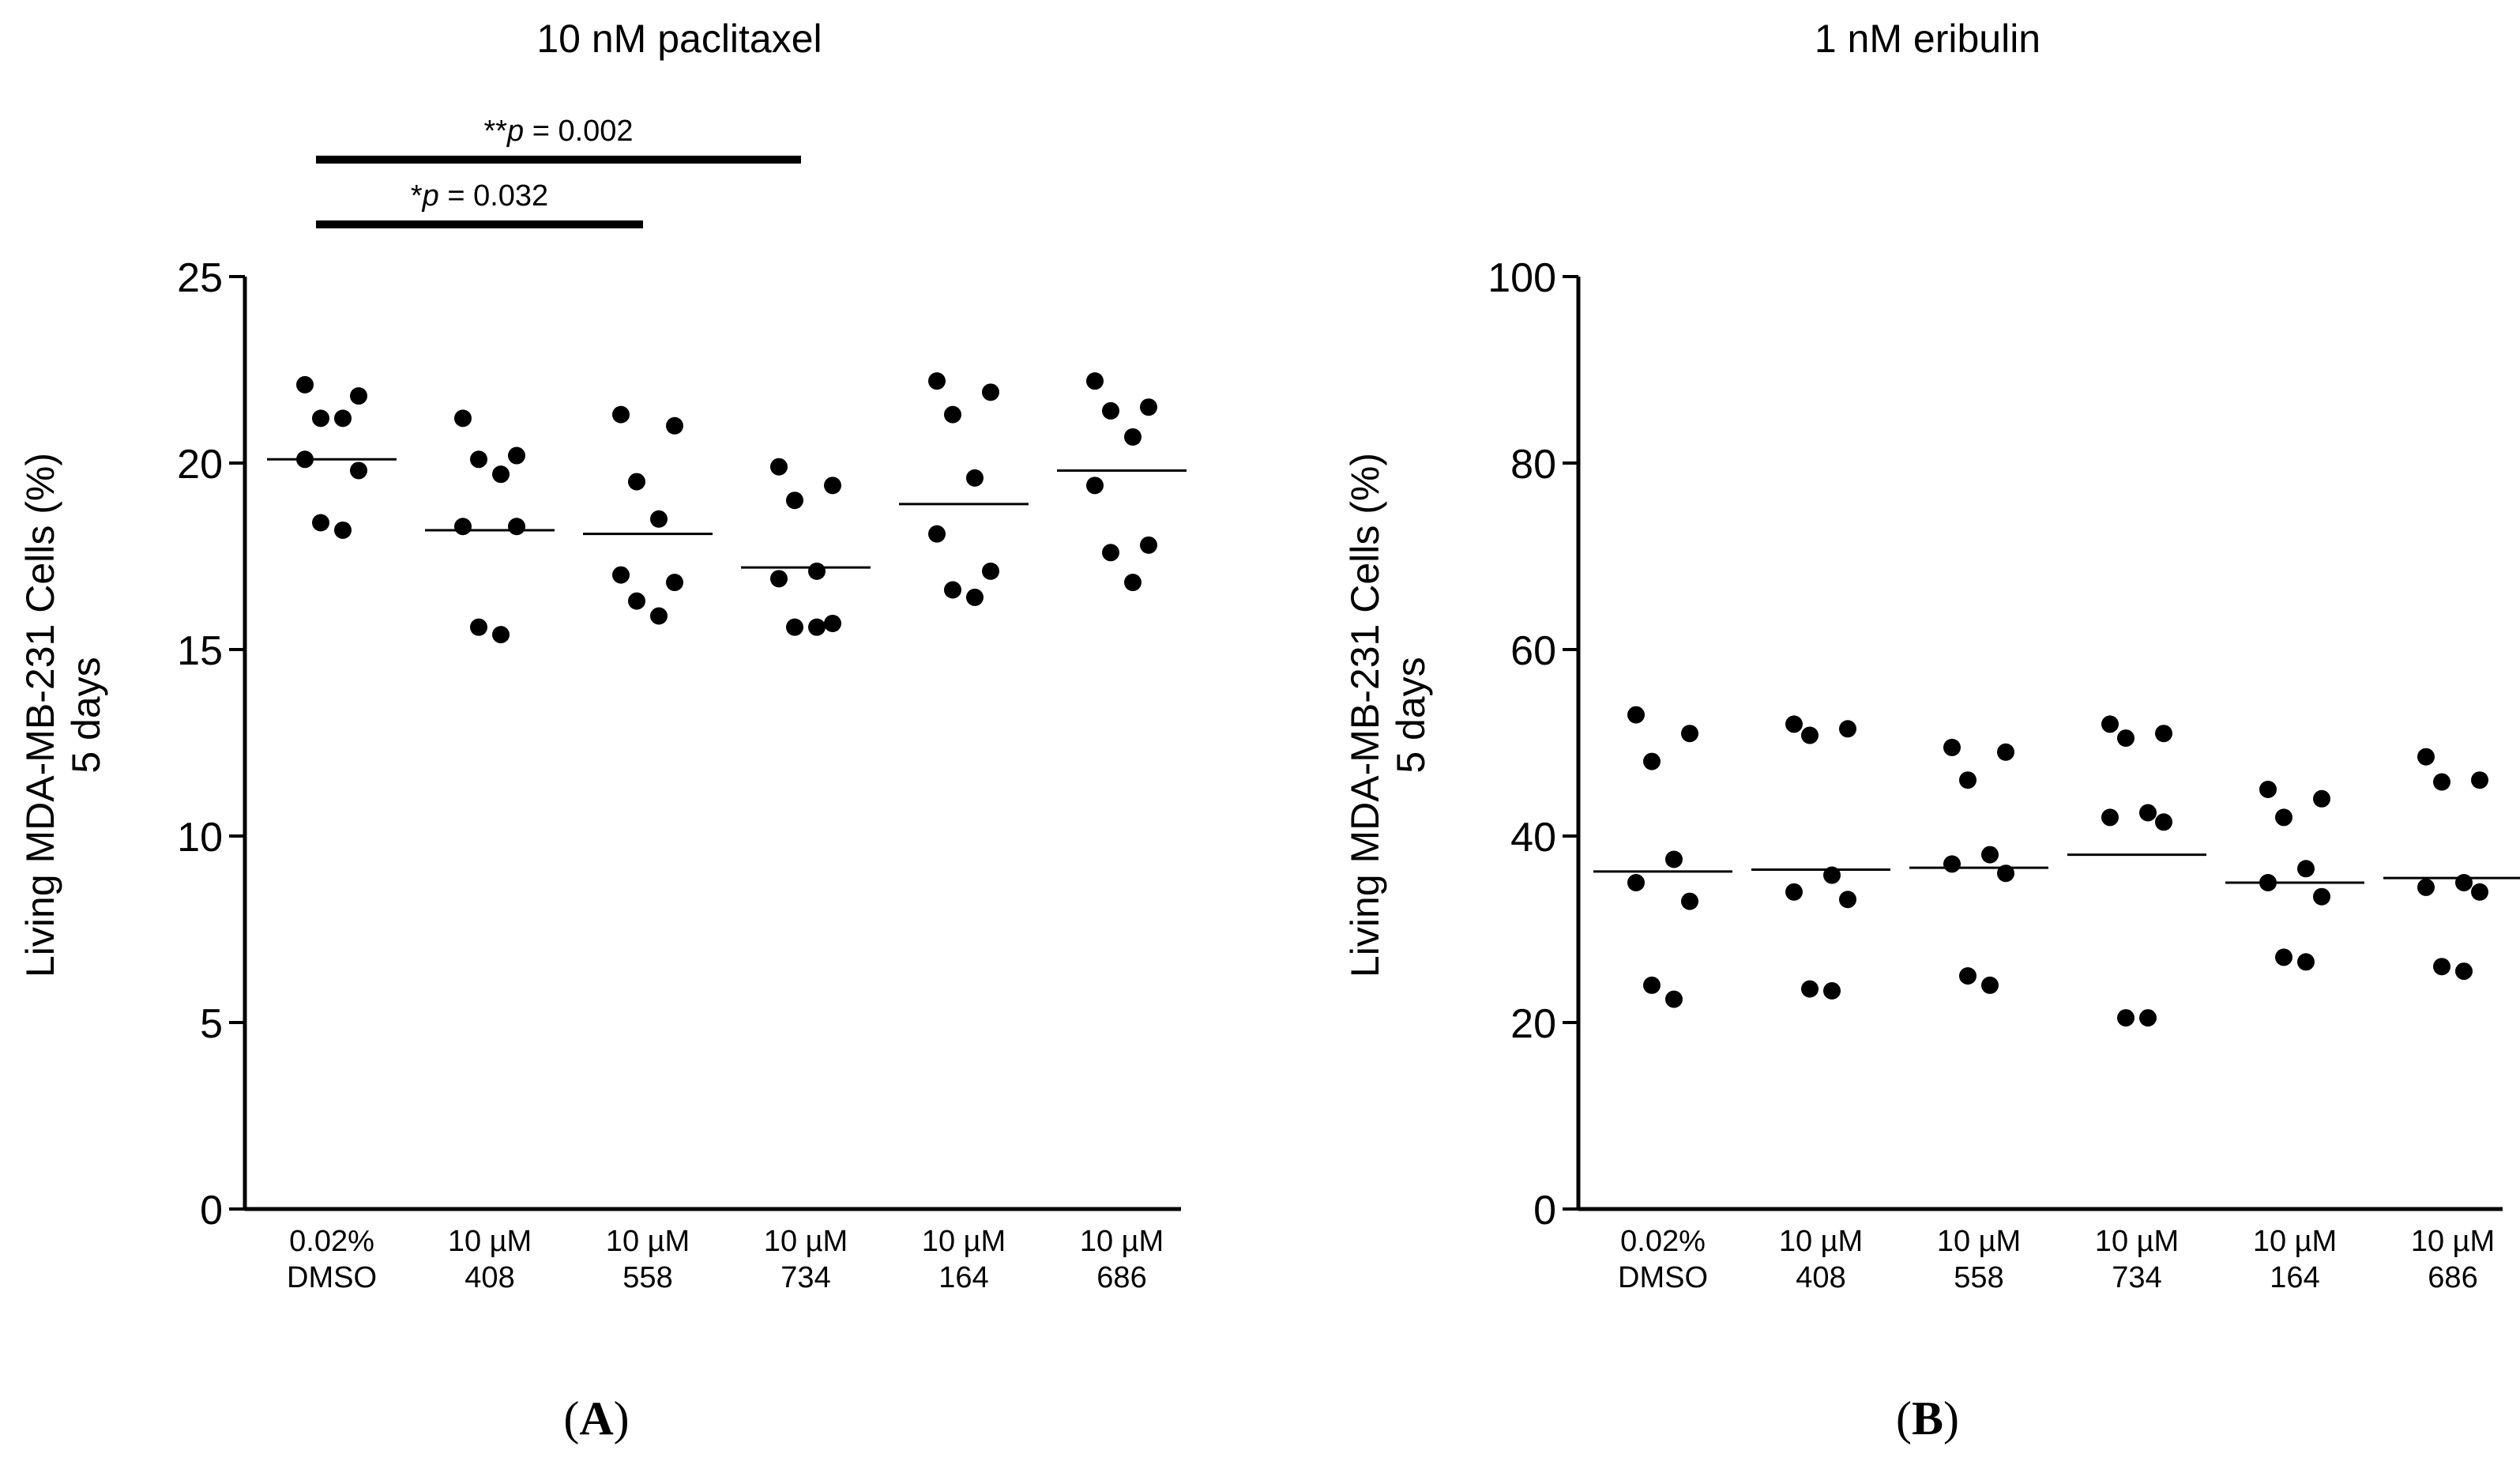 The height and width of the screenshot is (1469, 2520). What do you see at coordinates (2452, 1277) in the screenshot?
I see `x-tick-label-line2: 686` at bounding box center [2452, 1277].